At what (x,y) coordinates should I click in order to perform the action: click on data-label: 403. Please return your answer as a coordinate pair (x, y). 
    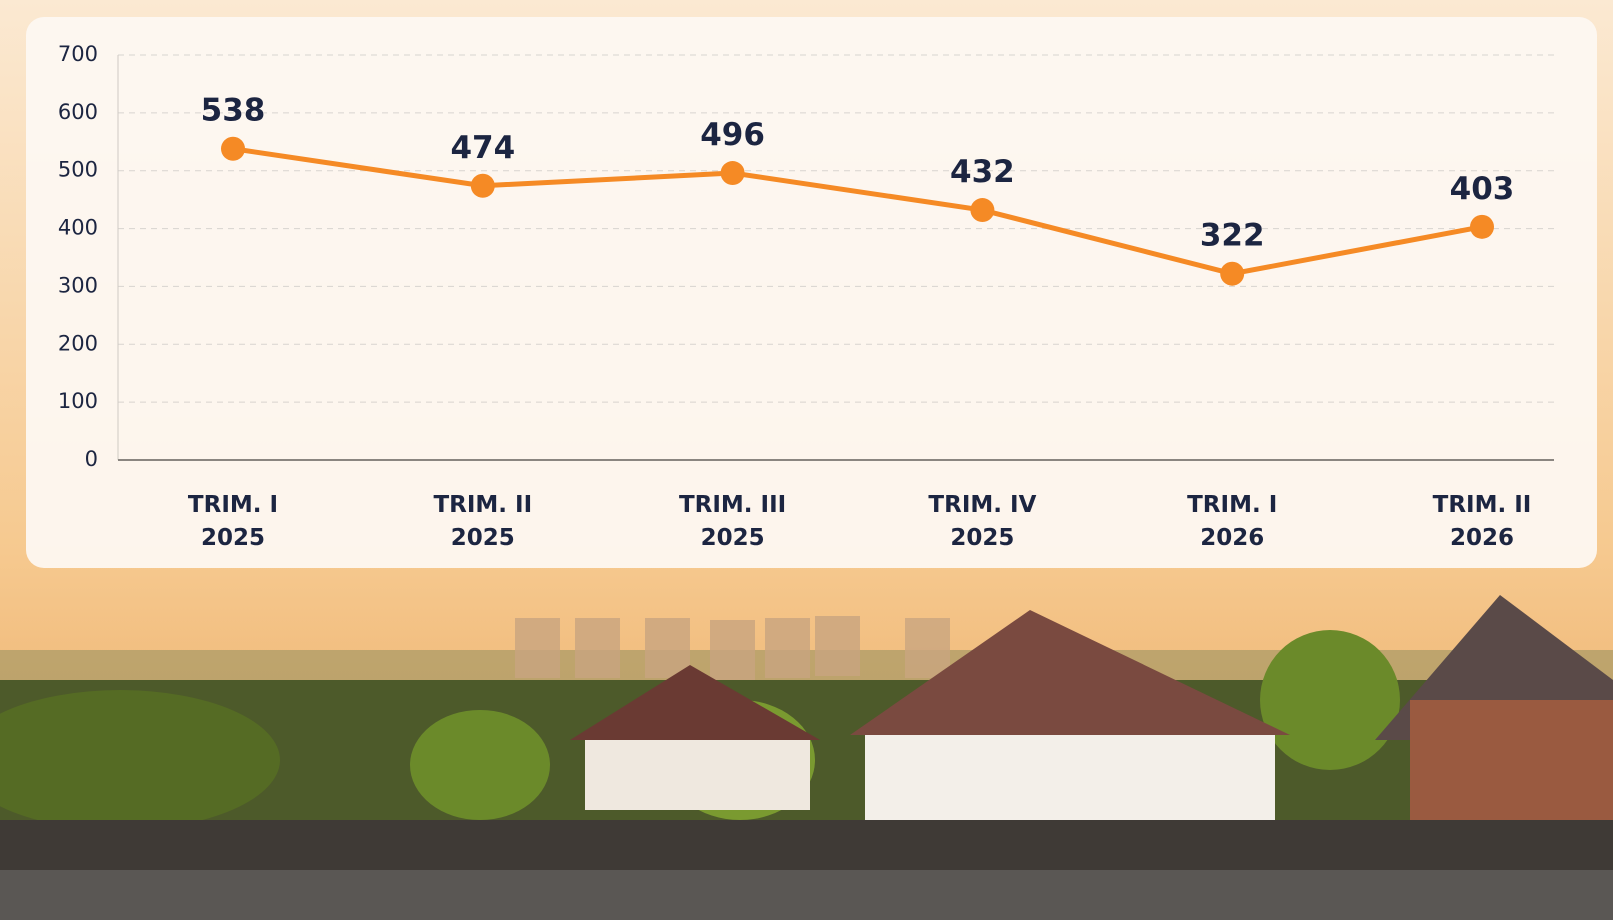
    Looking at the image, I should click on (1482, 189).